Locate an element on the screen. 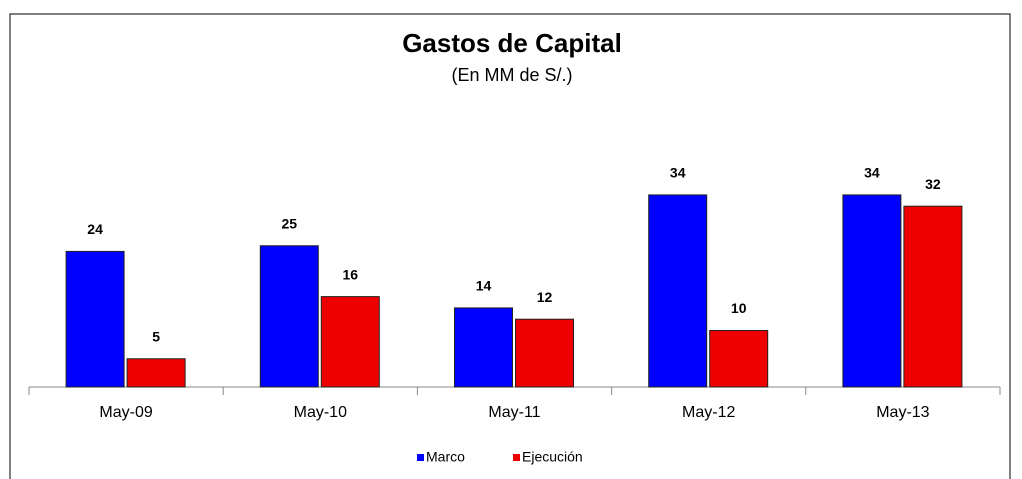 The width and height of the screenshot is (1022, 479). data-label: 25 is located at coordinates (290, 223).